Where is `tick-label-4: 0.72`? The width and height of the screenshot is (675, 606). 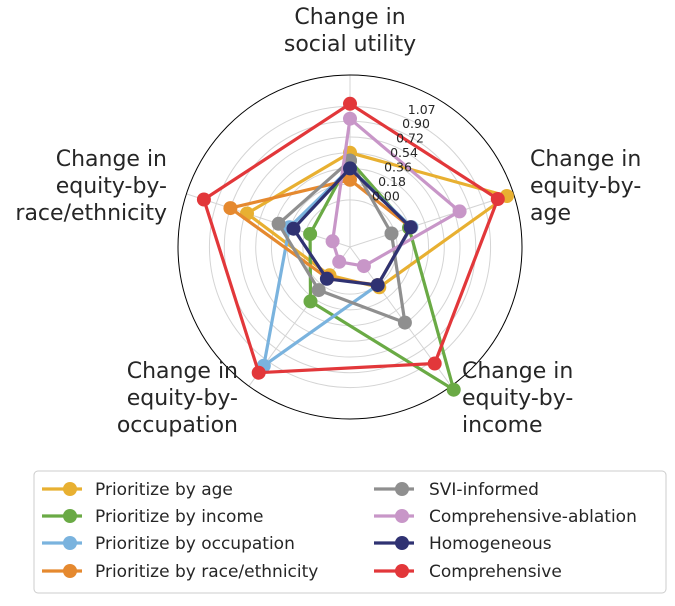
tick-label-4: 0.72 is located at coordinates (410, 137).